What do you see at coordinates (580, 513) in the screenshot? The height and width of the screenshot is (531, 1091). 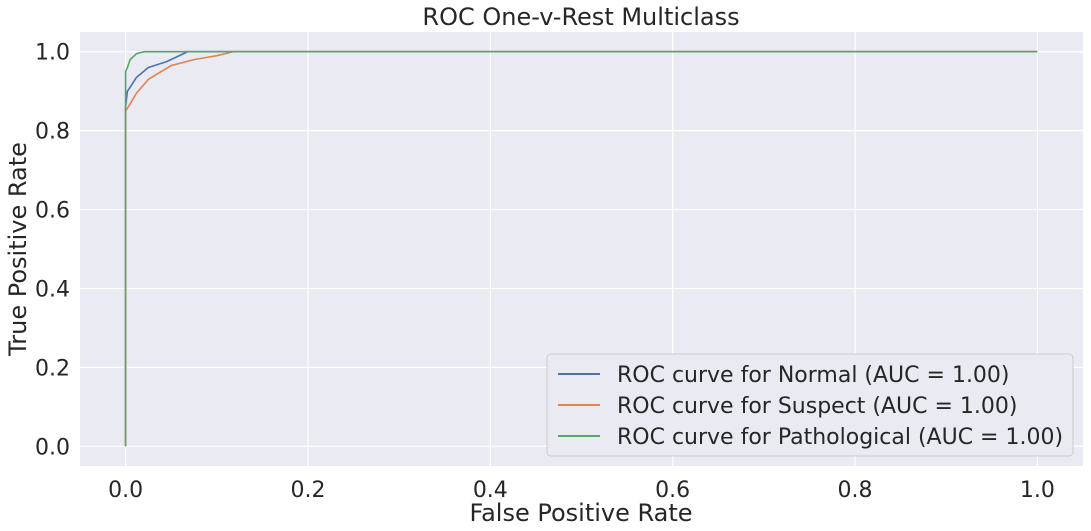 I see `x-axis-label: False Positive Rate` at bounding box center [580, 513].